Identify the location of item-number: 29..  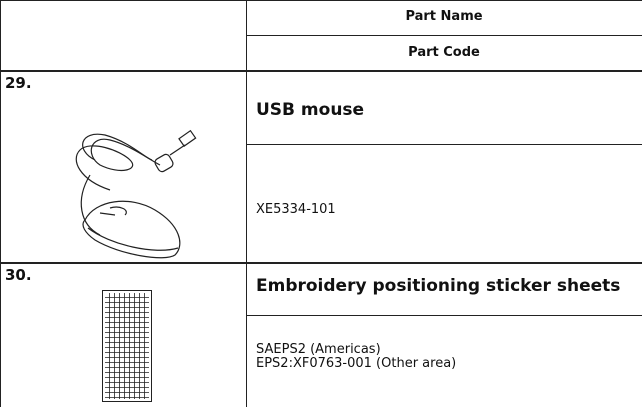
(18, 83).